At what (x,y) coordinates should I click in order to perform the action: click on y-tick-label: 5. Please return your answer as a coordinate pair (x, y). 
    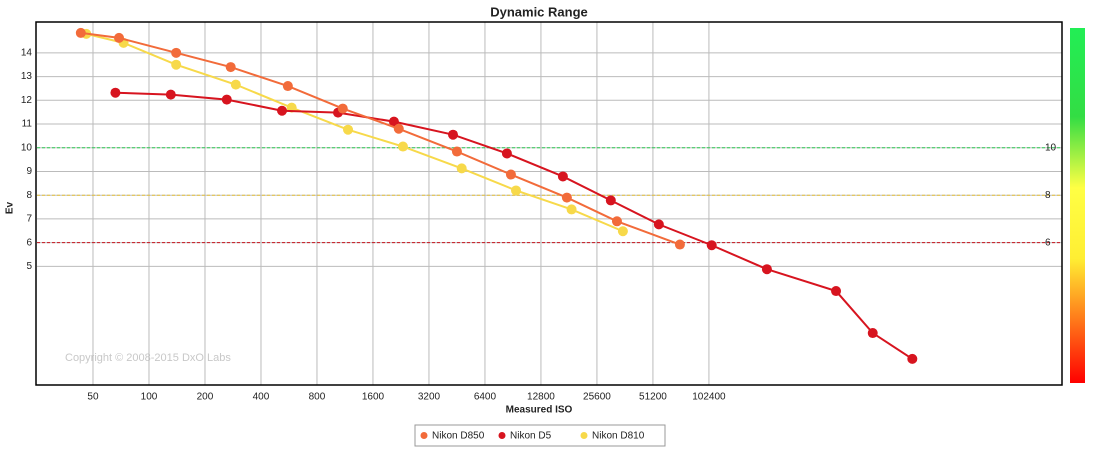
    Looking at the image, I should click on (29, 266).